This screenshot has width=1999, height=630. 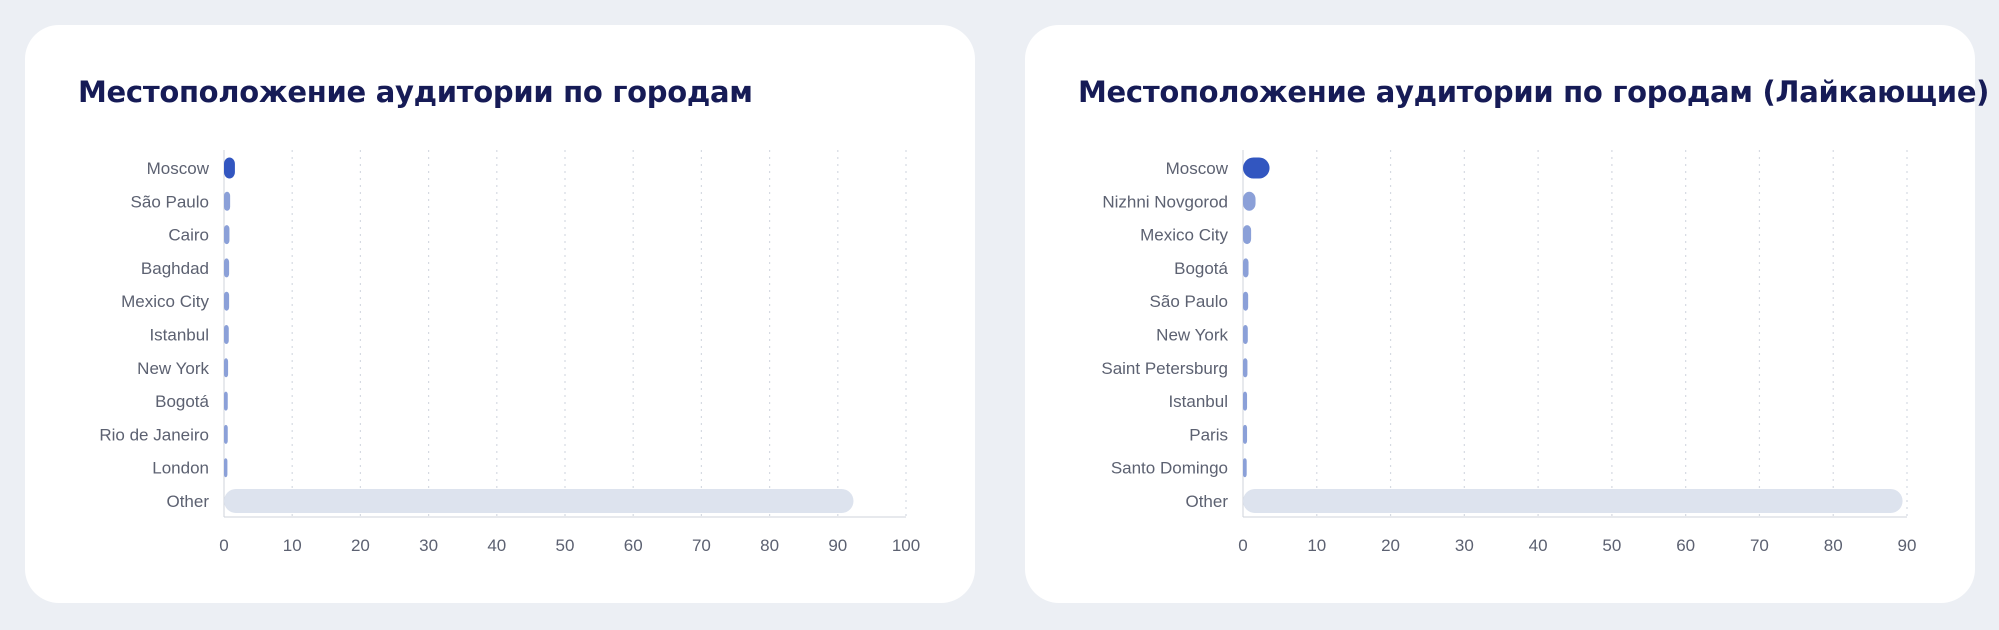 What do you see at coordinates (175, 268) in the screenshot?
I see `category-label: Baghdad` at bounding box center [175, 268].